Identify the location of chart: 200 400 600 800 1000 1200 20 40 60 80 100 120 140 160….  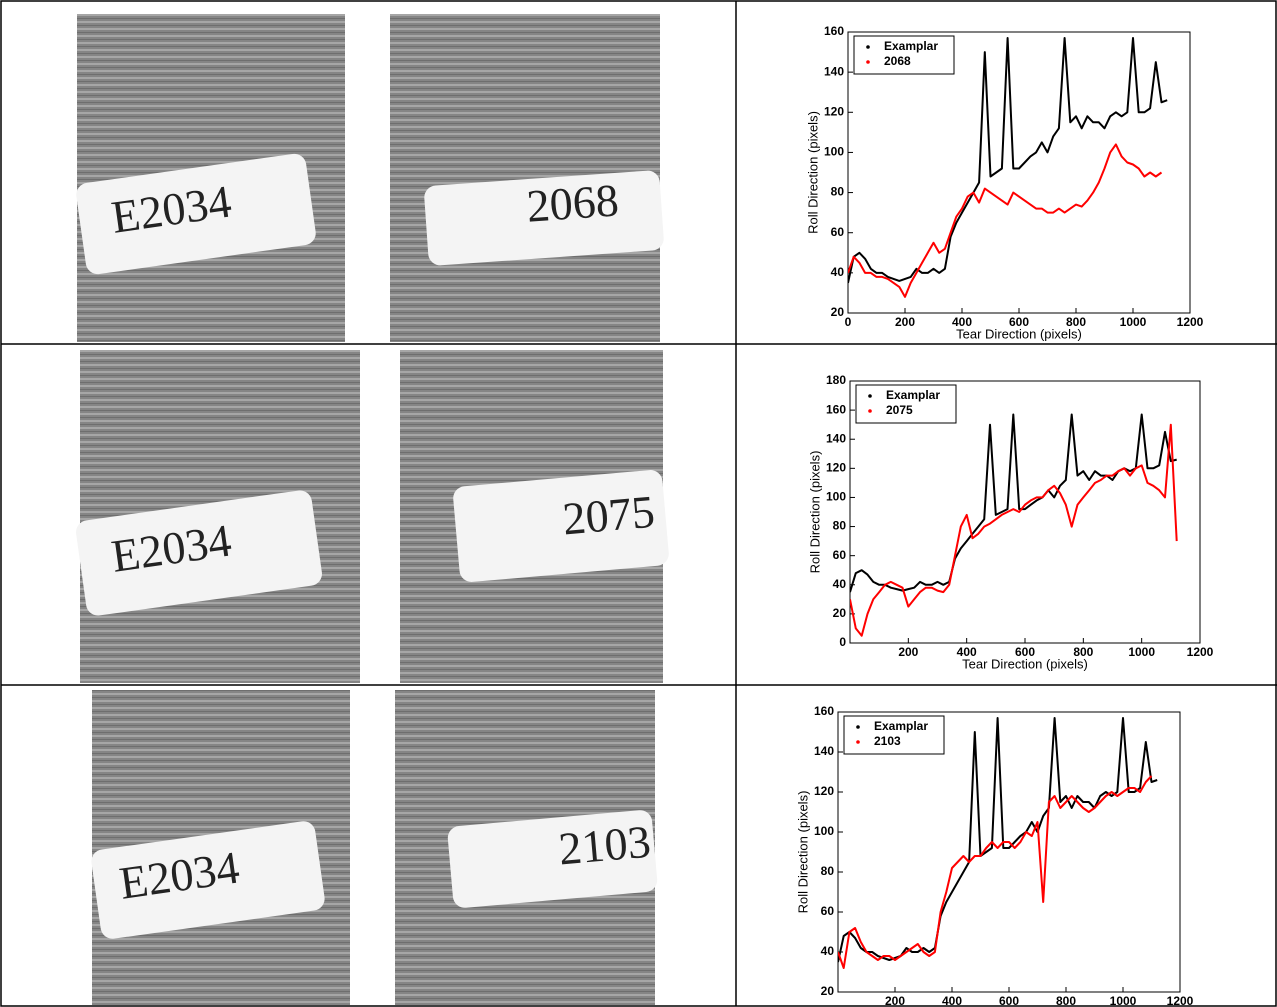
(994, 855).